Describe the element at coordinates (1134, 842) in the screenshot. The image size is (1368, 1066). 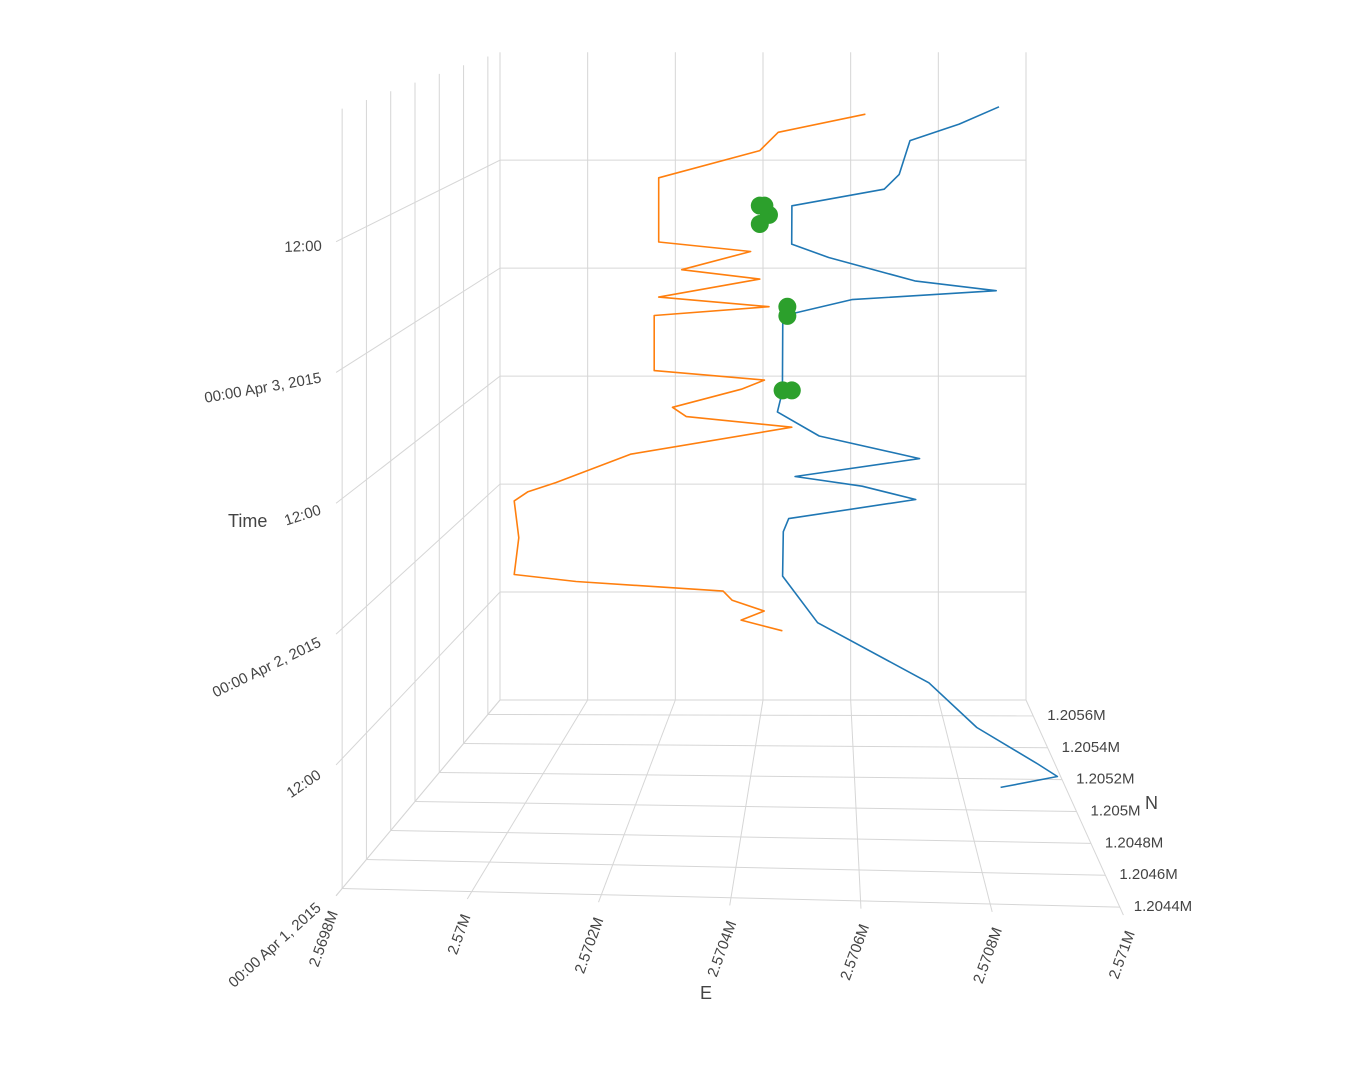
I see `n-tick-label: 1.2048M` at that location.